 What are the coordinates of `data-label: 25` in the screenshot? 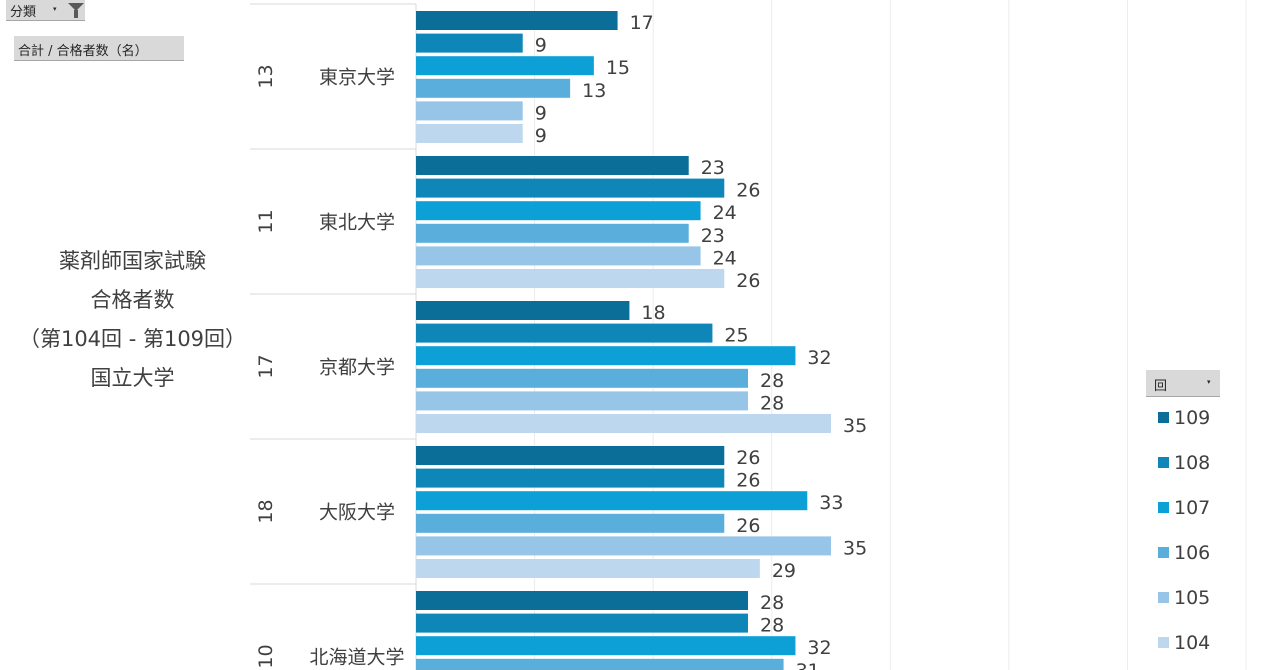 It's located at (736, 336).